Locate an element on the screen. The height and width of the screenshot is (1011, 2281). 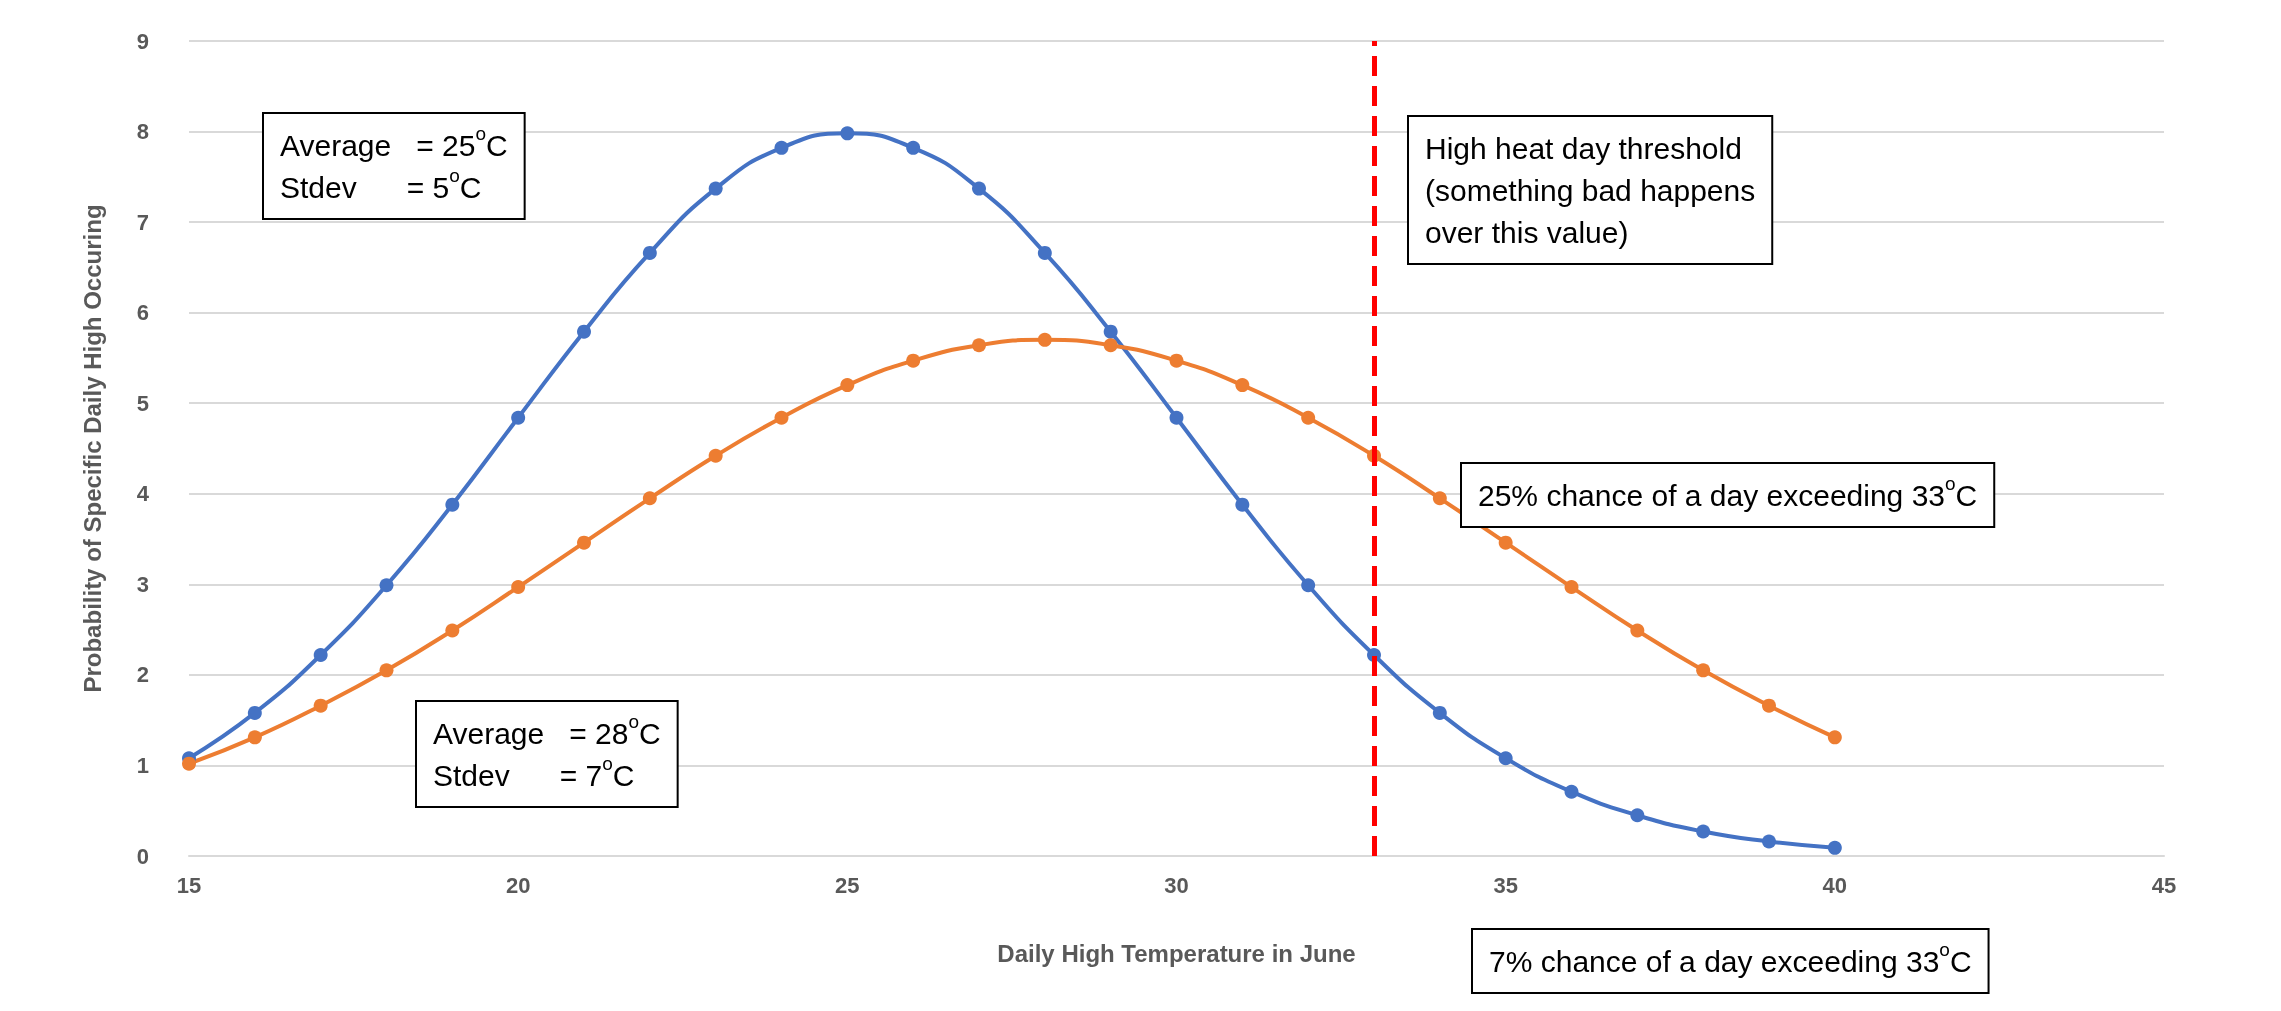
y-tick-label: 7 is located at coordinates (142, 222).